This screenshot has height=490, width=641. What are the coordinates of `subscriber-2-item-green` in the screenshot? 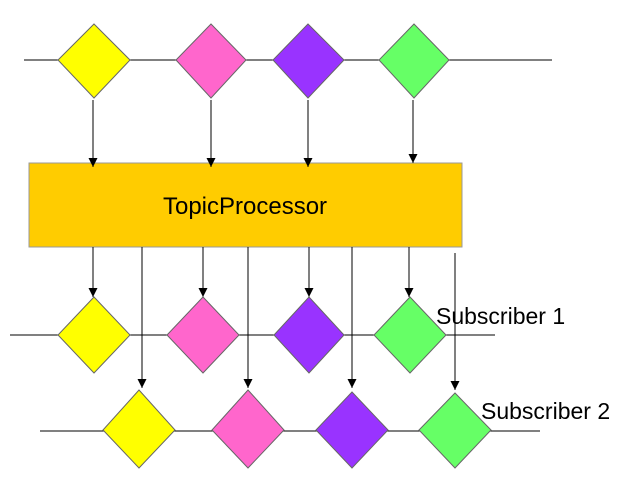 It's located at (455, 430).